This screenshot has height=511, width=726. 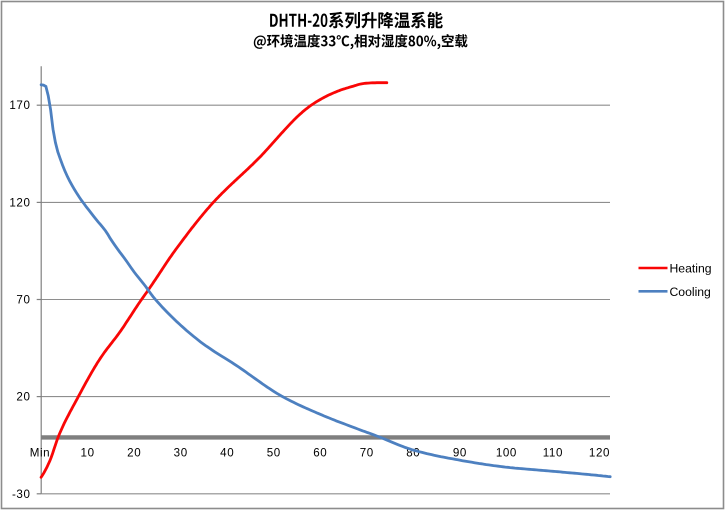 What do you see at coordinates (320, 453) in the screenshot?
I see `svg-text: 60` at bounding box center [320, 453].